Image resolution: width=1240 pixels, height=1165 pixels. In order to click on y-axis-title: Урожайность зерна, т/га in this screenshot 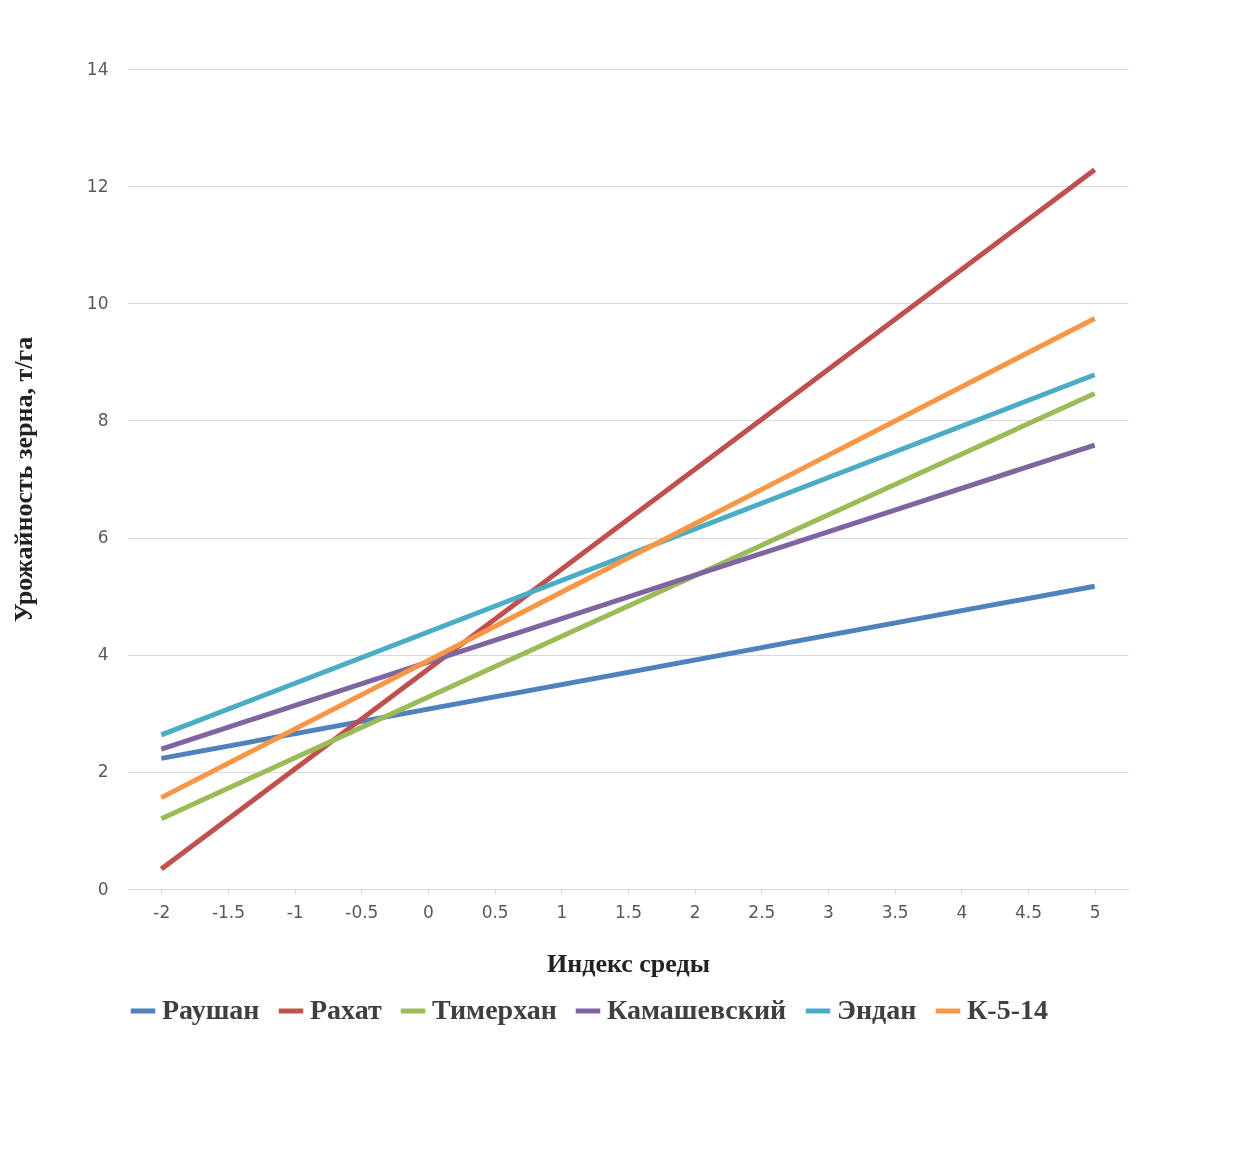, I will do `click(23, 479)`.